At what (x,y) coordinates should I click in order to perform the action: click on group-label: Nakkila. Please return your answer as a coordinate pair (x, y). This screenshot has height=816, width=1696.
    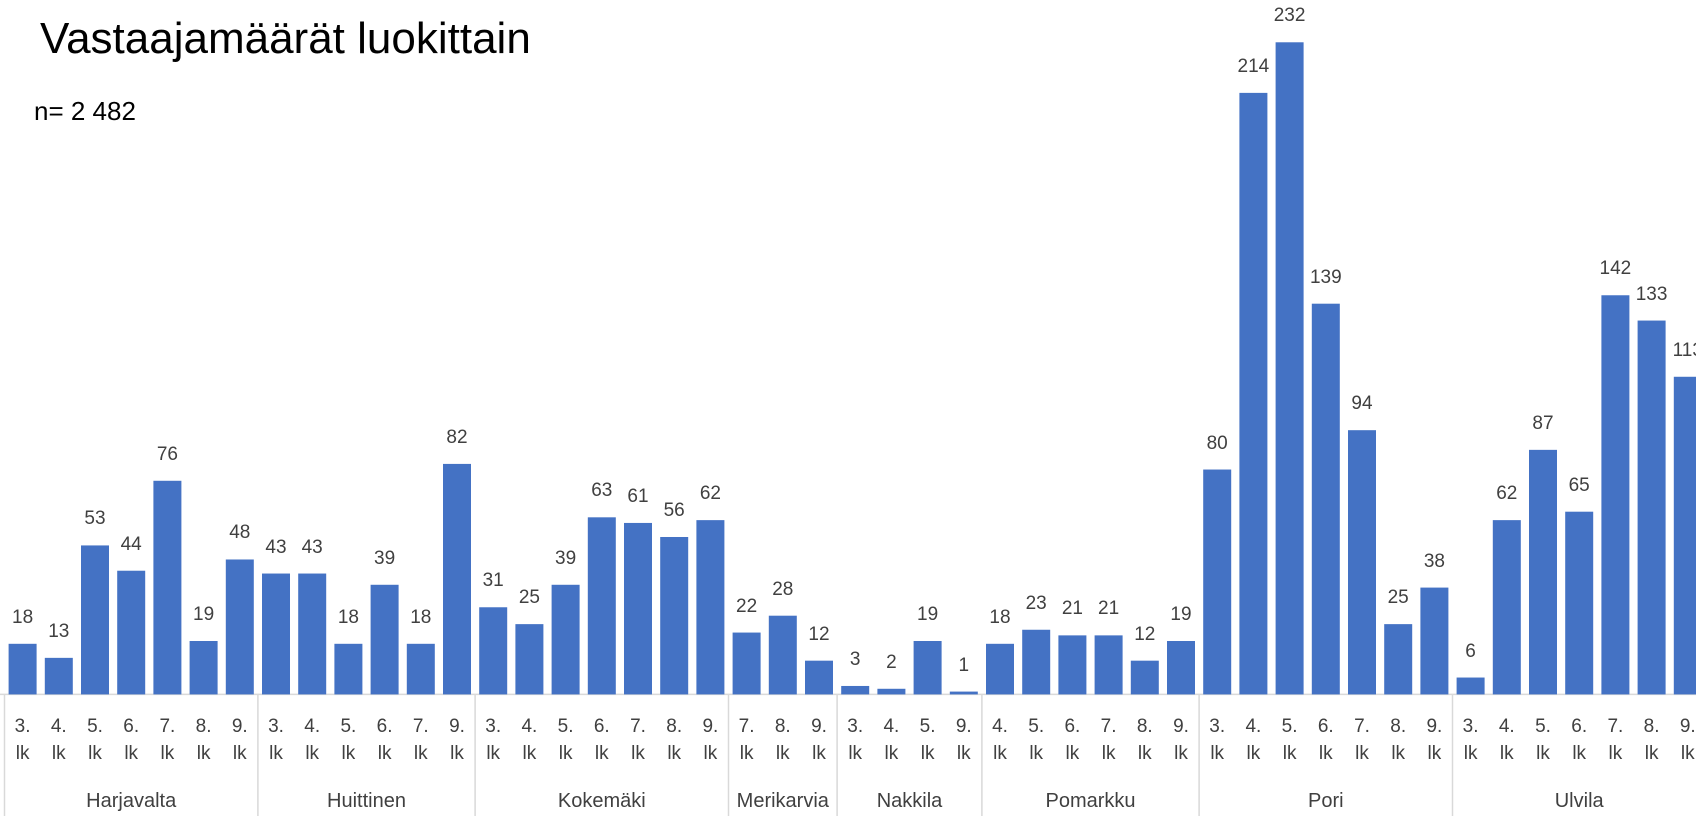
    Looking at the image, I should click on (909, 801).